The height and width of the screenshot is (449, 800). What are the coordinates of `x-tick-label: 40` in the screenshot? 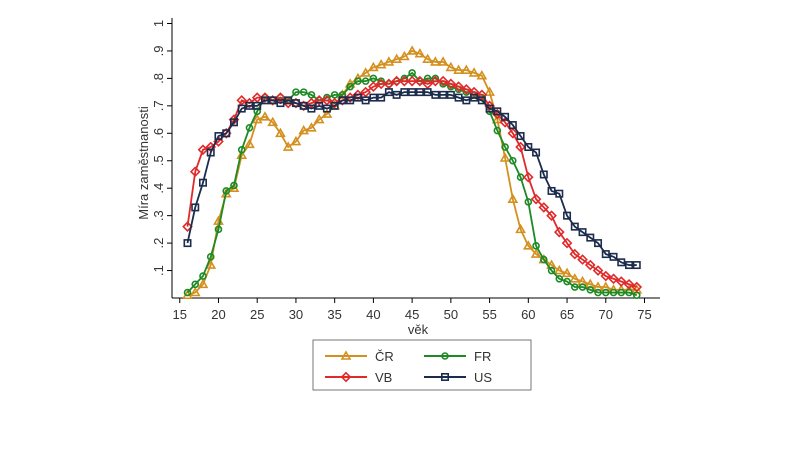 It's located at (373, 314).